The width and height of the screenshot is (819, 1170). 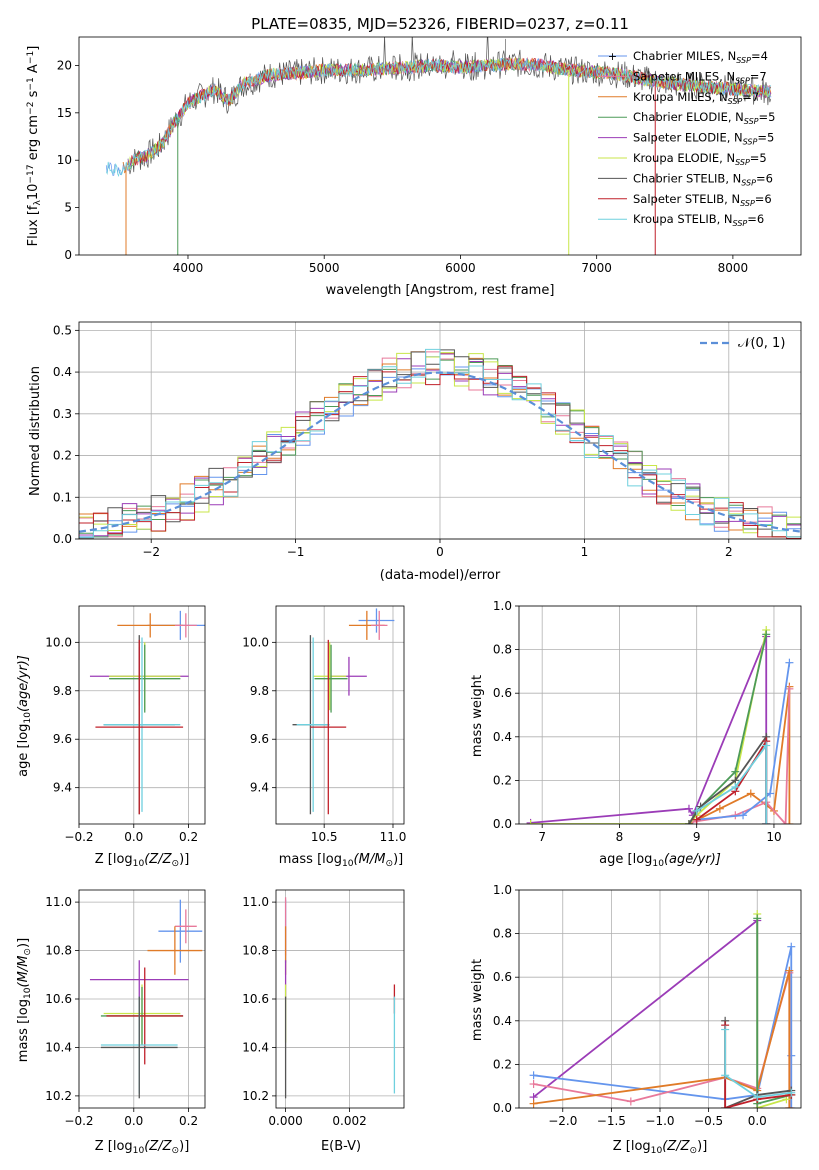 I want to click on x-axis-label-part: )], so click(x=702, y=1146).